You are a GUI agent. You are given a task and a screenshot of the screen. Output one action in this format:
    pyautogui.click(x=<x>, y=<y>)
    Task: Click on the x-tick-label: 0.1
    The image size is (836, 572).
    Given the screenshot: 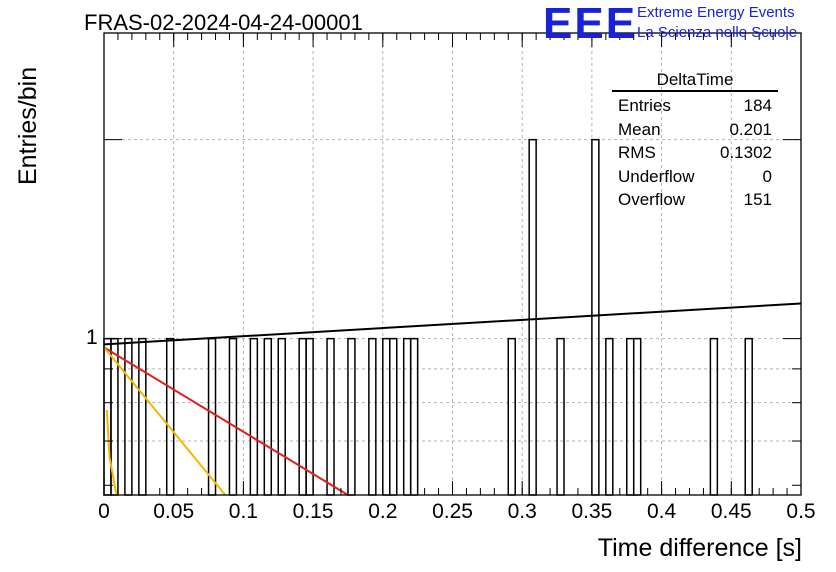 What is the action you would take?
    pyautogui.click(x=243, y=511)
    